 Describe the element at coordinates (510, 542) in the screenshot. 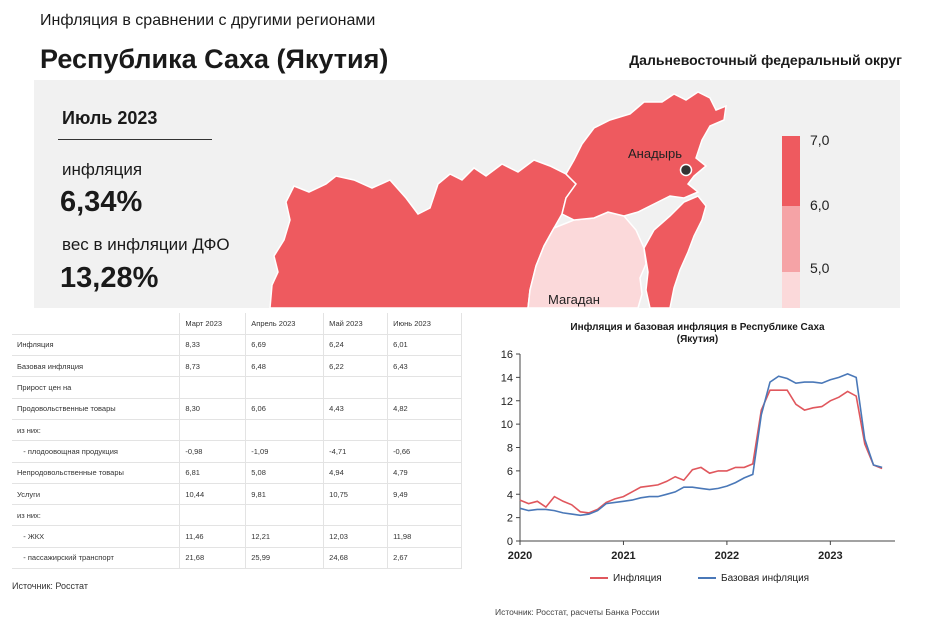

I see `y-tick-label: 0` at that location.